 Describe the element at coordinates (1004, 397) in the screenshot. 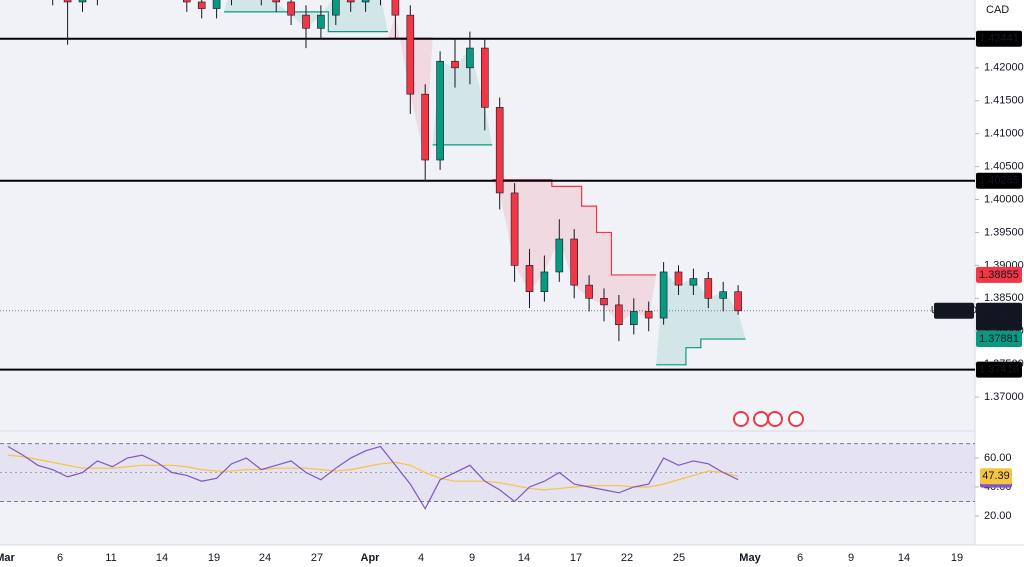

I see `y-tick-label: 1.37000` at that location.